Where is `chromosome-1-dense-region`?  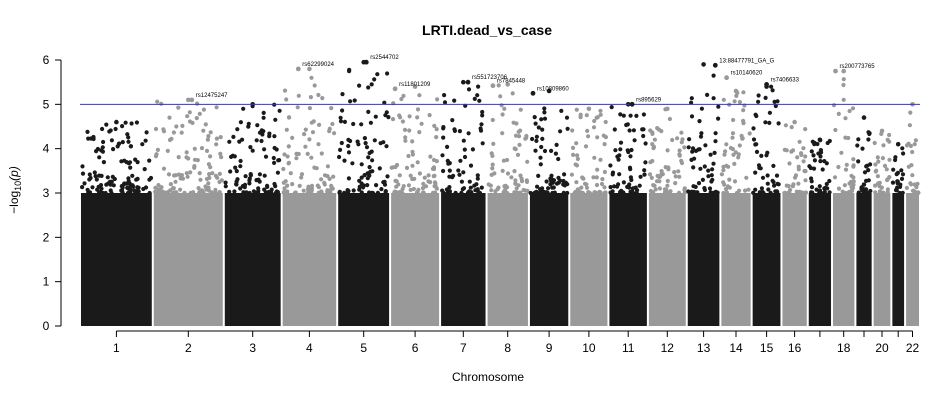 chromosome-1-dense-region is located at coordinates (116, 259).